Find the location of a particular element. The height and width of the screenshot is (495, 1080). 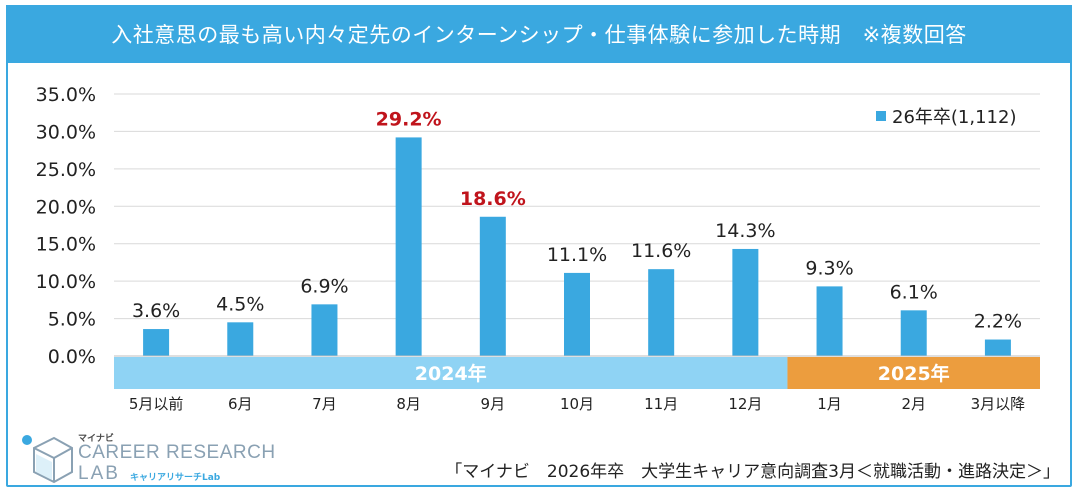

x-tick-label: 1月 is located at coordinates (829, 404).